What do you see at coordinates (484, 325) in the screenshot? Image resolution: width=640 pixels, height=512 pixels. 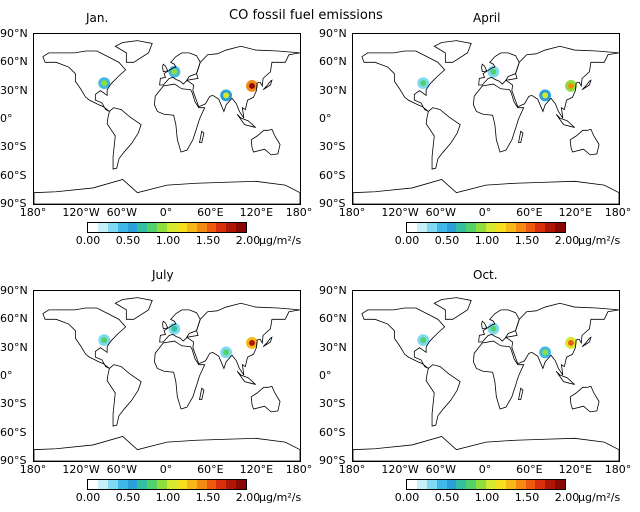 I see `coastline-uk` at bounding box center [484, 325].